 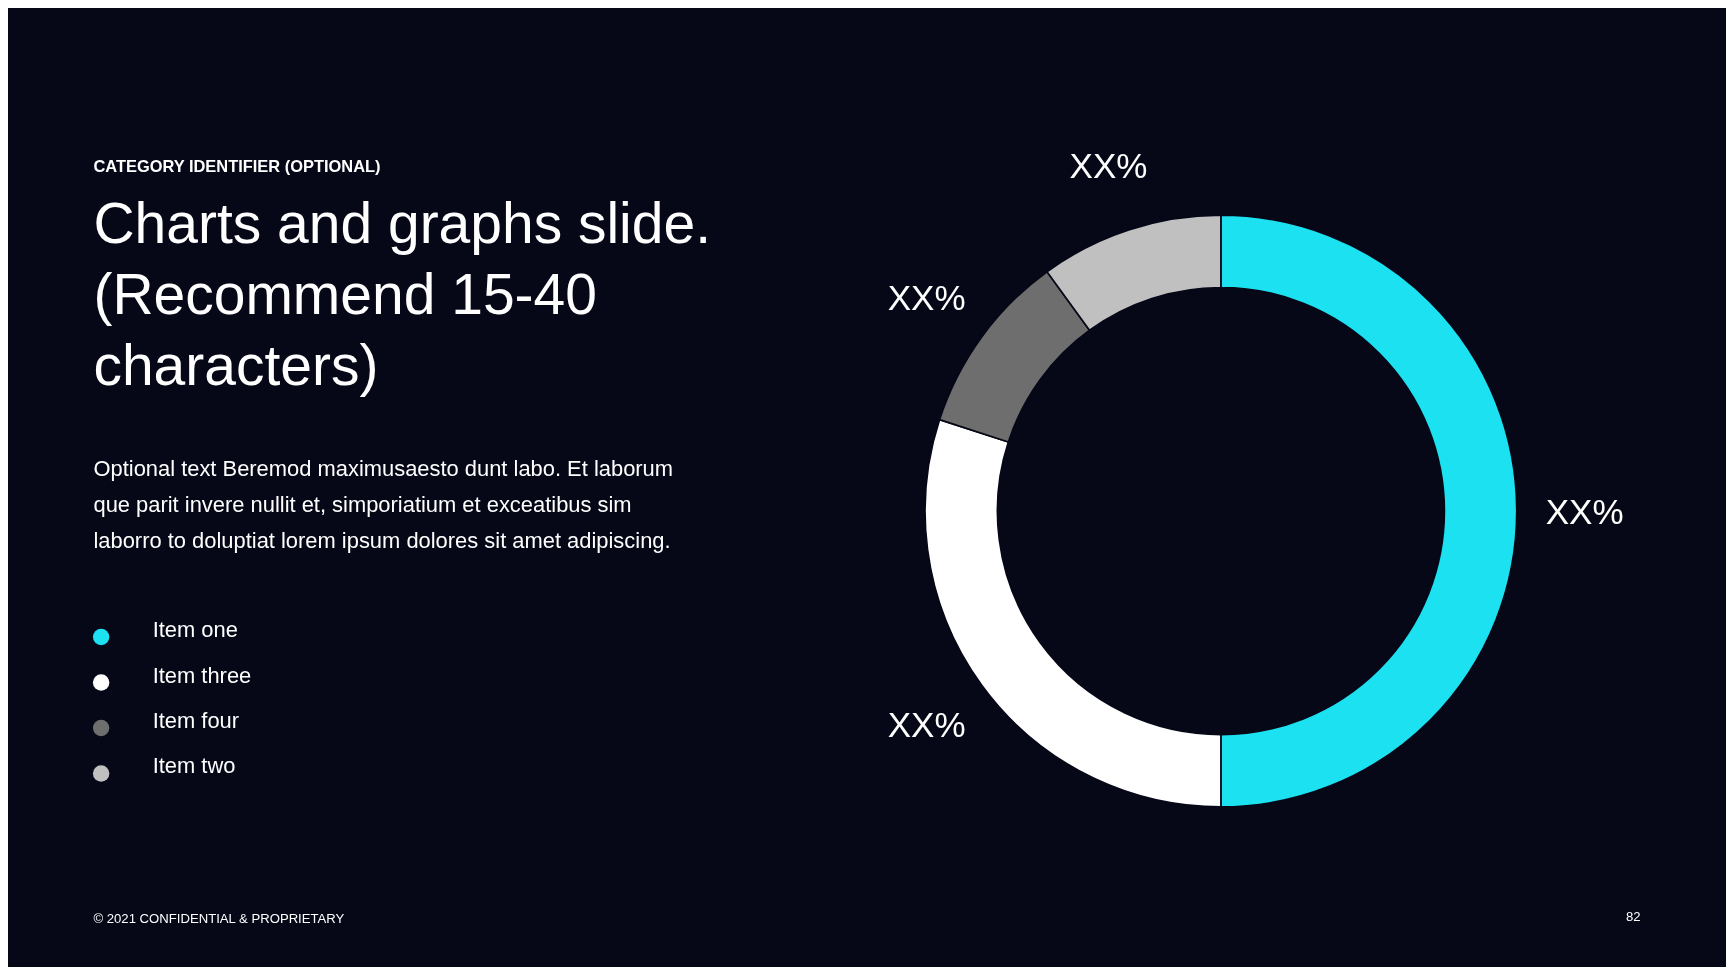 I want to click on text: © 2021 CONFIDENTIAL & PROPRIETARY, so click(x=219, y=919).